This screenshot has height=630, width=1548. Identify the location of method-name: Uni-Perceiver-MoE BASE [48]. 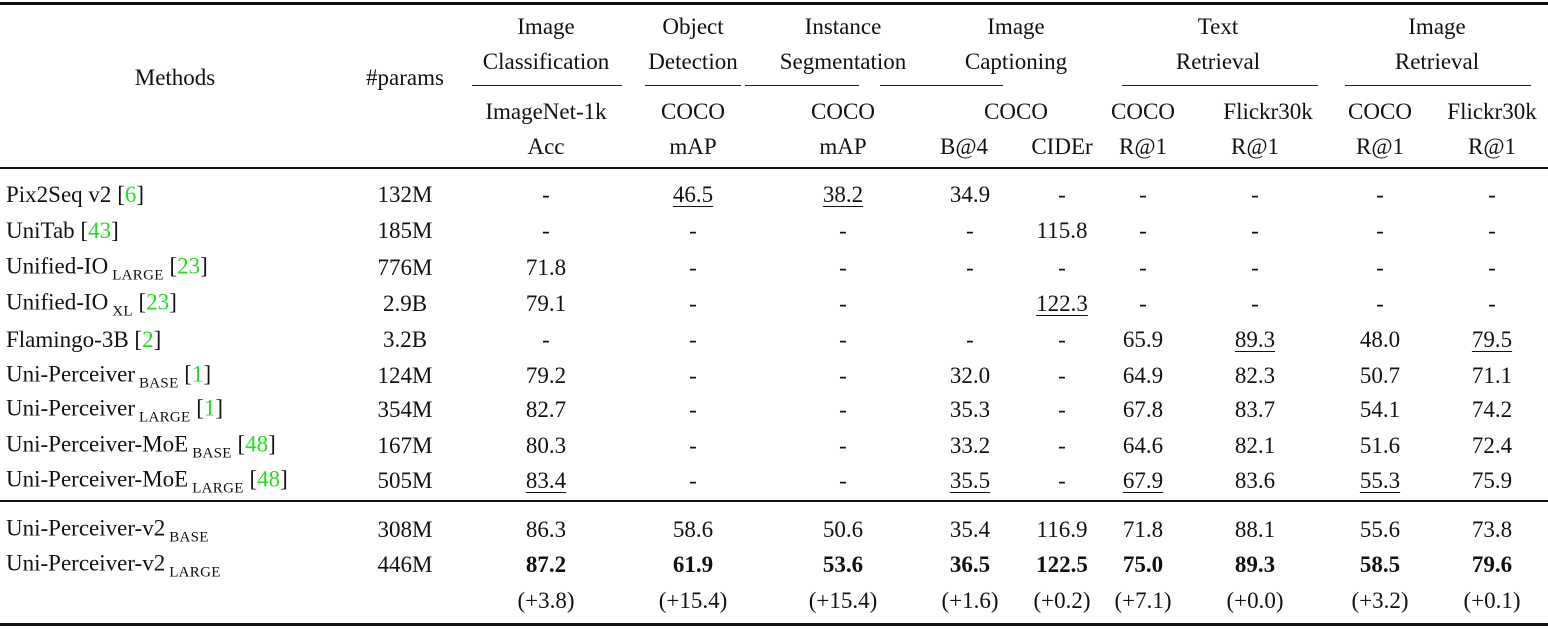
(141, 446).